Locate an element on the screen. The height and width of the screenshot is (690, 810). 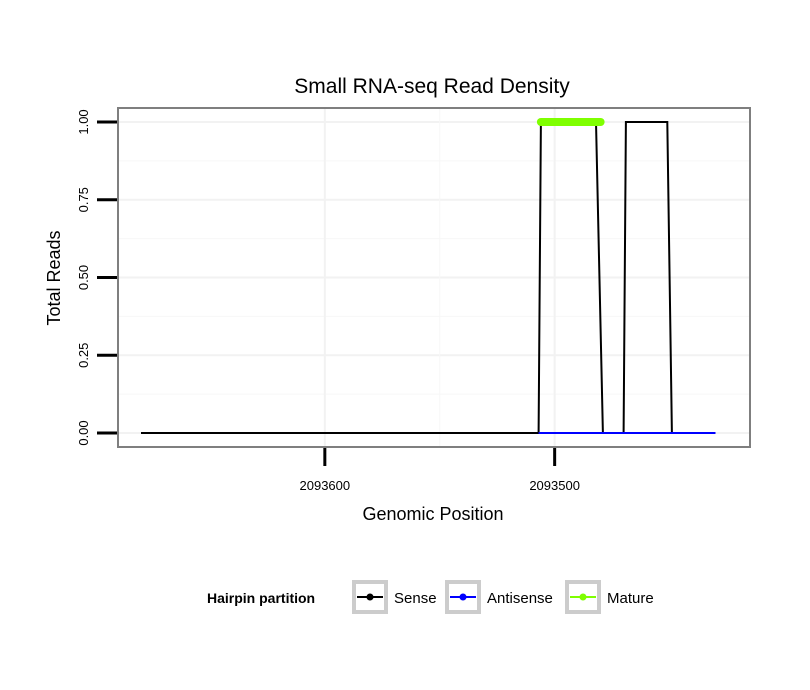
legend-label-sense: Sense is located at coordinates (415, 598).